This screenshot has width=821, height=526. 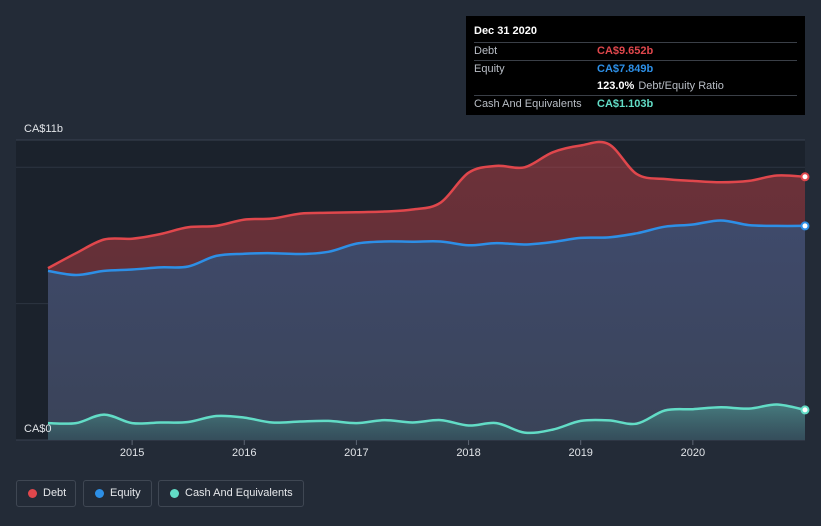 What do you see at coordinates (635, 86) in the screenshot?
I see `tooltip-row-ratio: 123.0% Debt/Equity Ratio` at bounding box center [635, 86].